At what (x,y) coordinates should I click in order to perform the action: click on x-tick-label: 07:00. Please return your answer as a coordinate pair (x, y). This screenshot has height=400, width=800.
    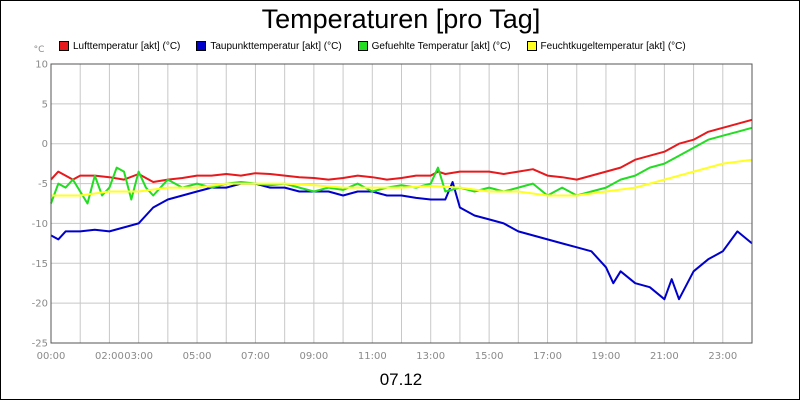
    Looking at the image, I should click on (255, 356).